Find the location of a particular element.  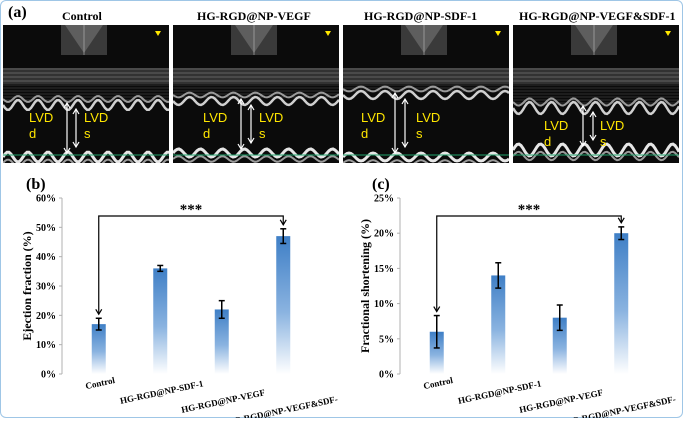

lvdd-label-vegf: LVD d is located at coordinates (215, 125).